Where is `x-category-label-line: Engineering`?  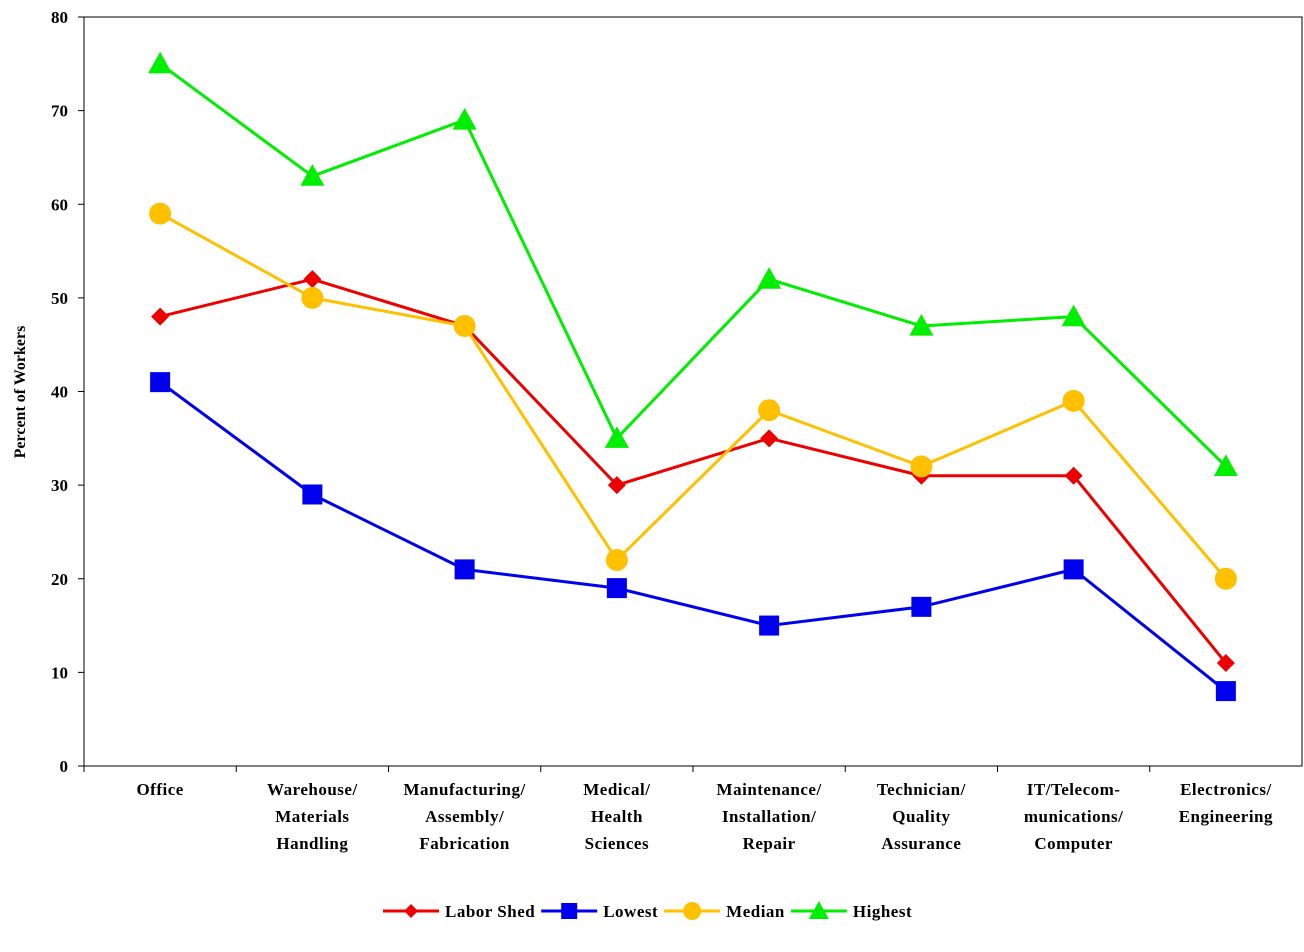 x-category-label-line: Engineering is located at coordinates (1226, 816).